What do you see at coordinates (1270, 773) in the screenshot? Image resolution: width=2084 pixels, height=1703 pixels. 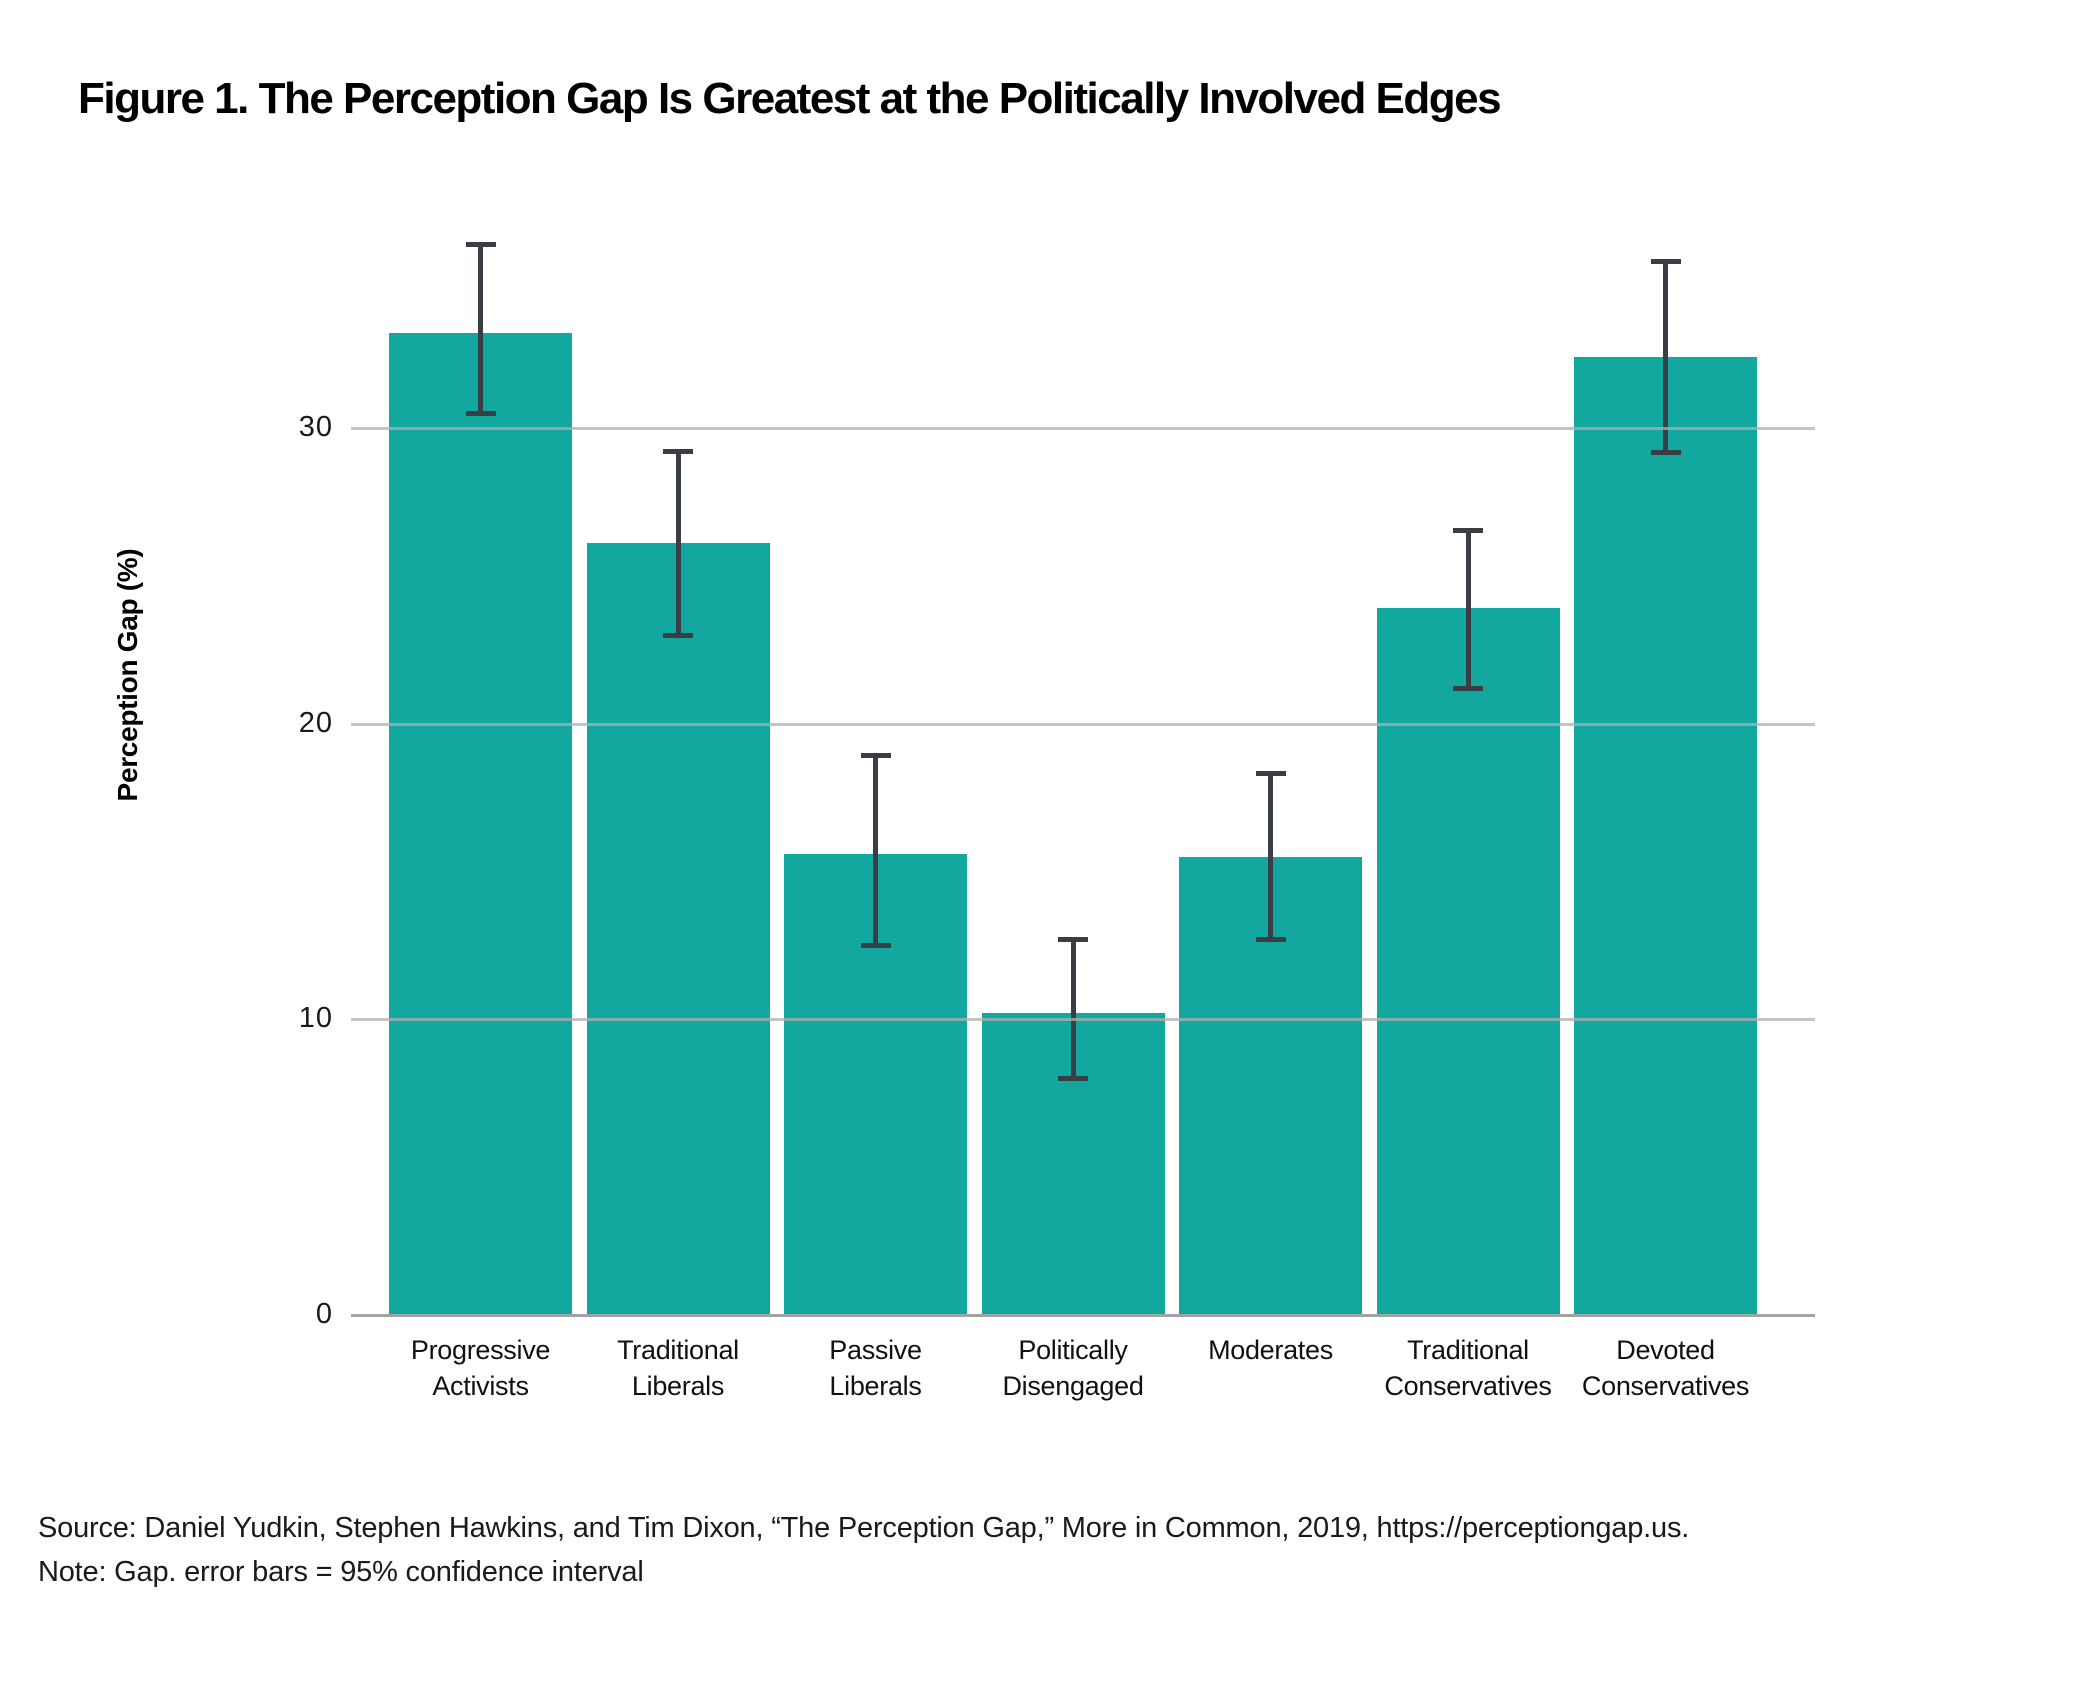 I see `error-cap-top-moderates` at bounding box center [1270, 773].